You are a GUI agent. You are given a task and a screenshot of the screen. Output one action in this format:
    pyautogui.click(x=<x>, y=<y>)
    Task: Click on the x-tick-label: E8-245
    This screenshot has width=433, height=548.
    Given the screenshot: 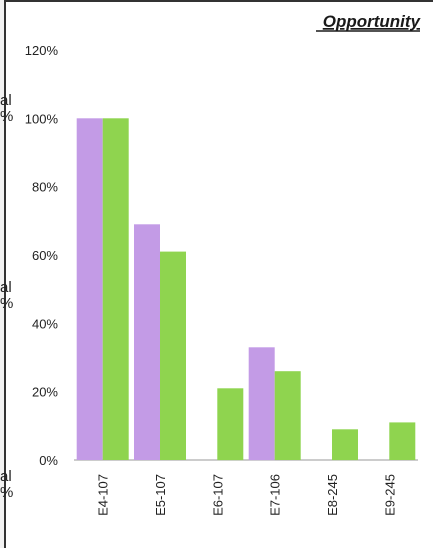 What is the action you would take?
    pyautogui.click(x=332, y=495)
    